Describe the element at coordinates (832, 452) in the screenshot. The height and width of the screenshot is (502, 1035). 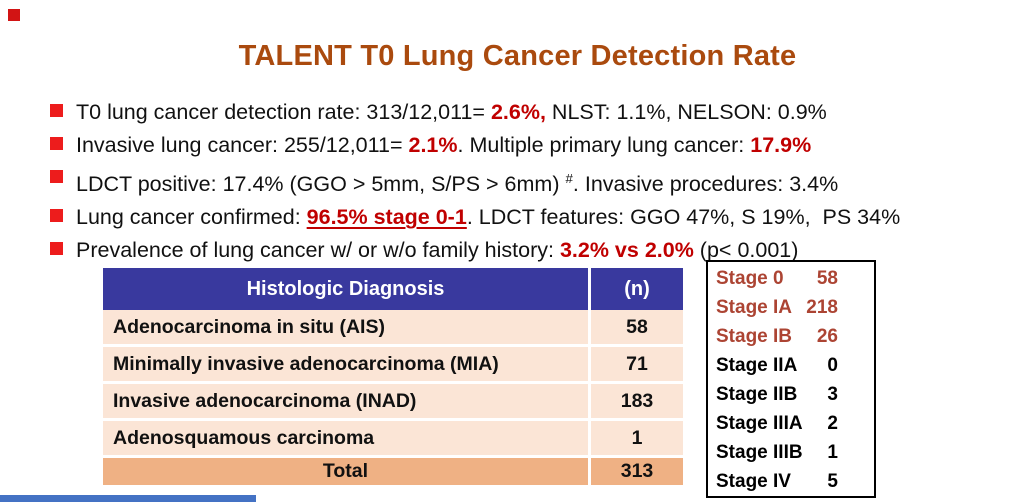
I see `stage-value: 1` at that location.